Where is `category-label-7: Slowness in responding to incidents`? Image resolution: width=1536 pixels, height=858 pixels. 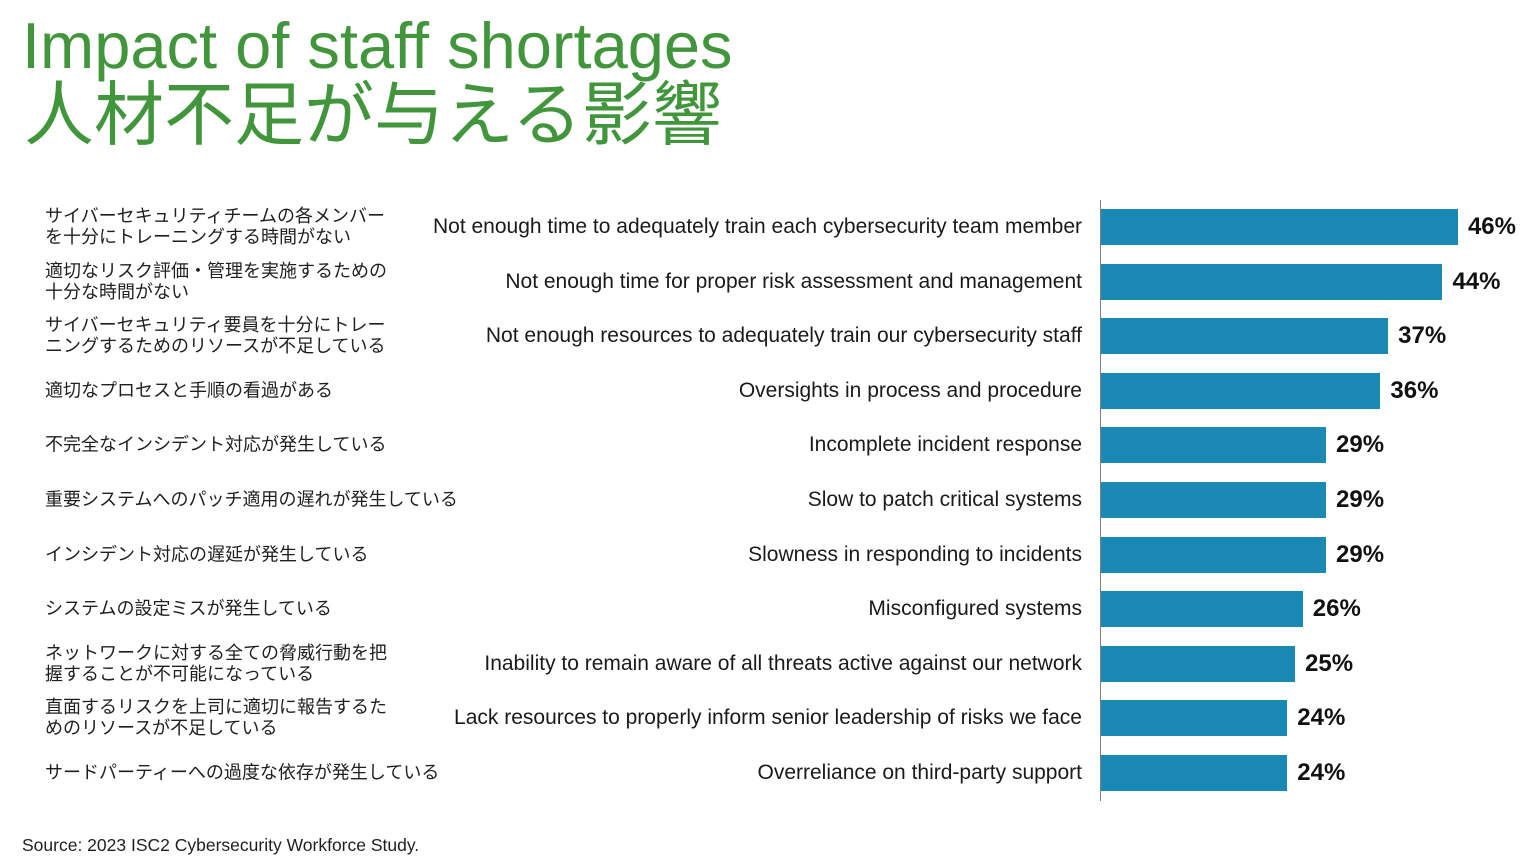 category-label-7: Slowness in responding to incidents is located at coordinates (915, 554).